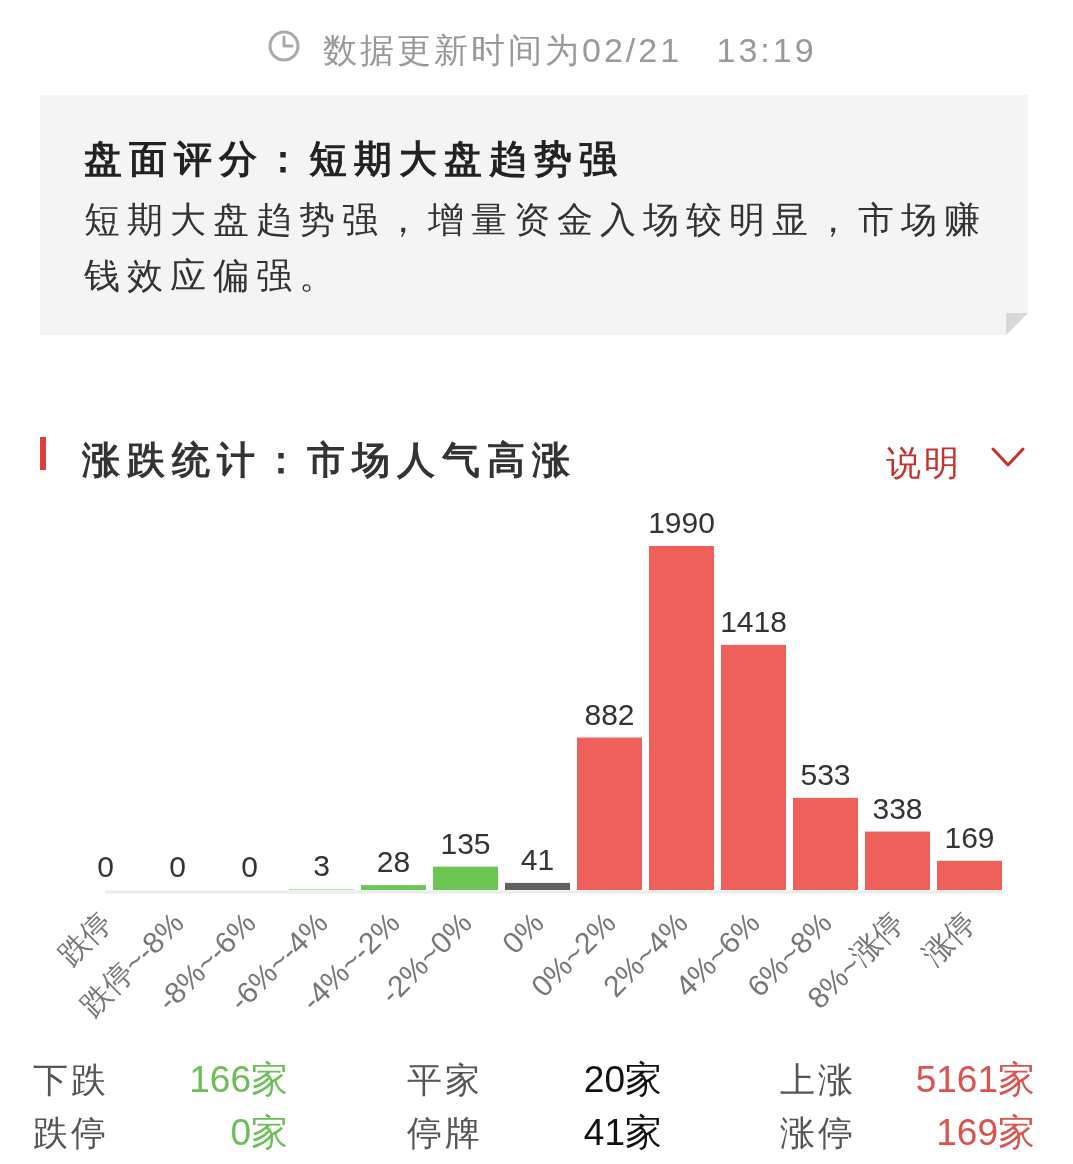 The height and width of the screenshot is (1164, 1073). Describe the element at coordinates (818, 1079) in the screenshot. I see `text: 上涨` at that location.